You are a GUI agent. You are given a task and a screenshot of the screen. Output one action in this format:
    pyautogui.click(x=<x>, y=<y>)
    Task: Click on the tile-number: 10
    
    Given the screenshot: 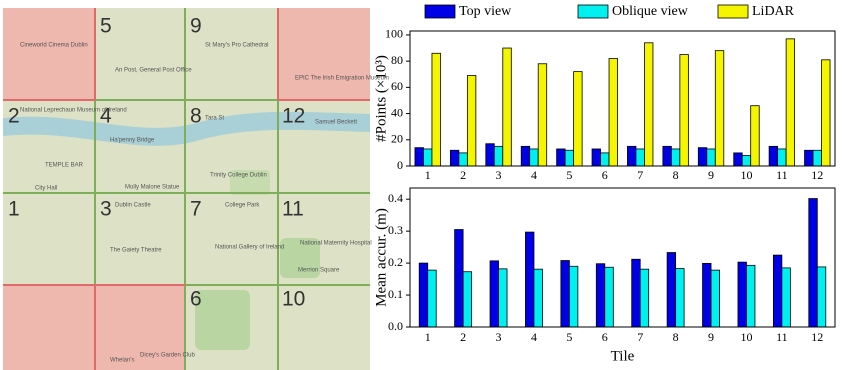 What is the action you would take?
    pyautogui.click(x=293, y=299)
    